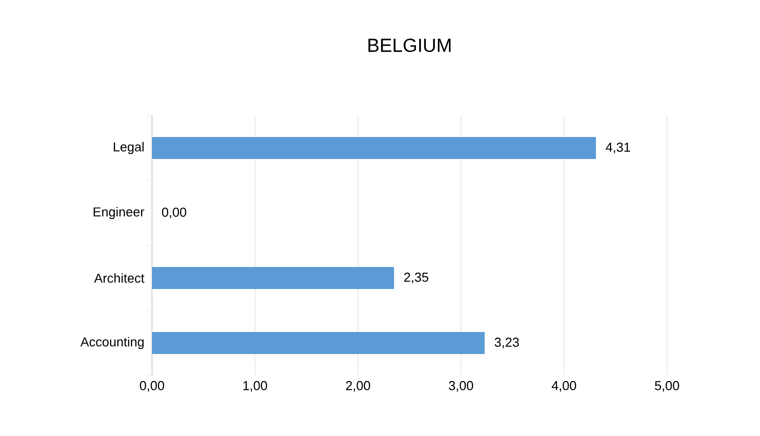  I want to click on chart-title: BELGIUM, so click(409, 45).